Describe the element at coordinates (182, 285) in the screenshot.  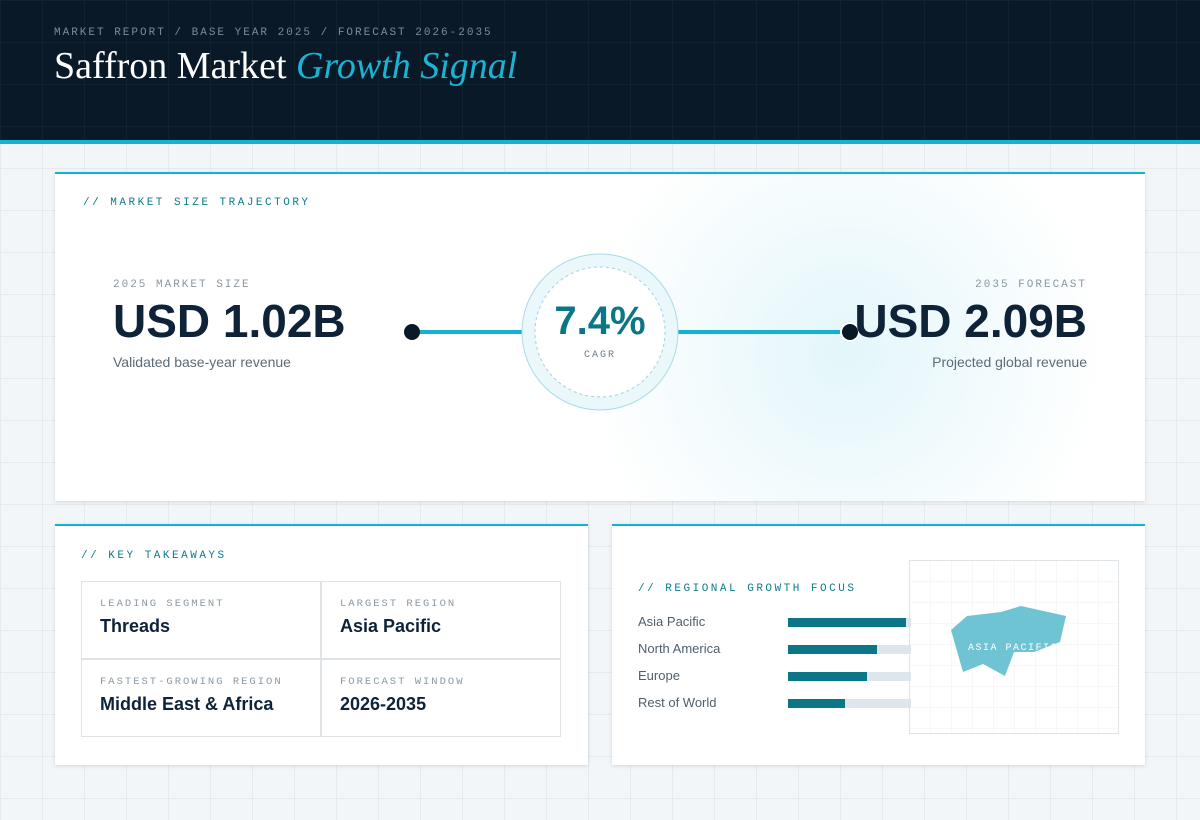
I see `start-label: 2025 MARKET SIZE` at that location.